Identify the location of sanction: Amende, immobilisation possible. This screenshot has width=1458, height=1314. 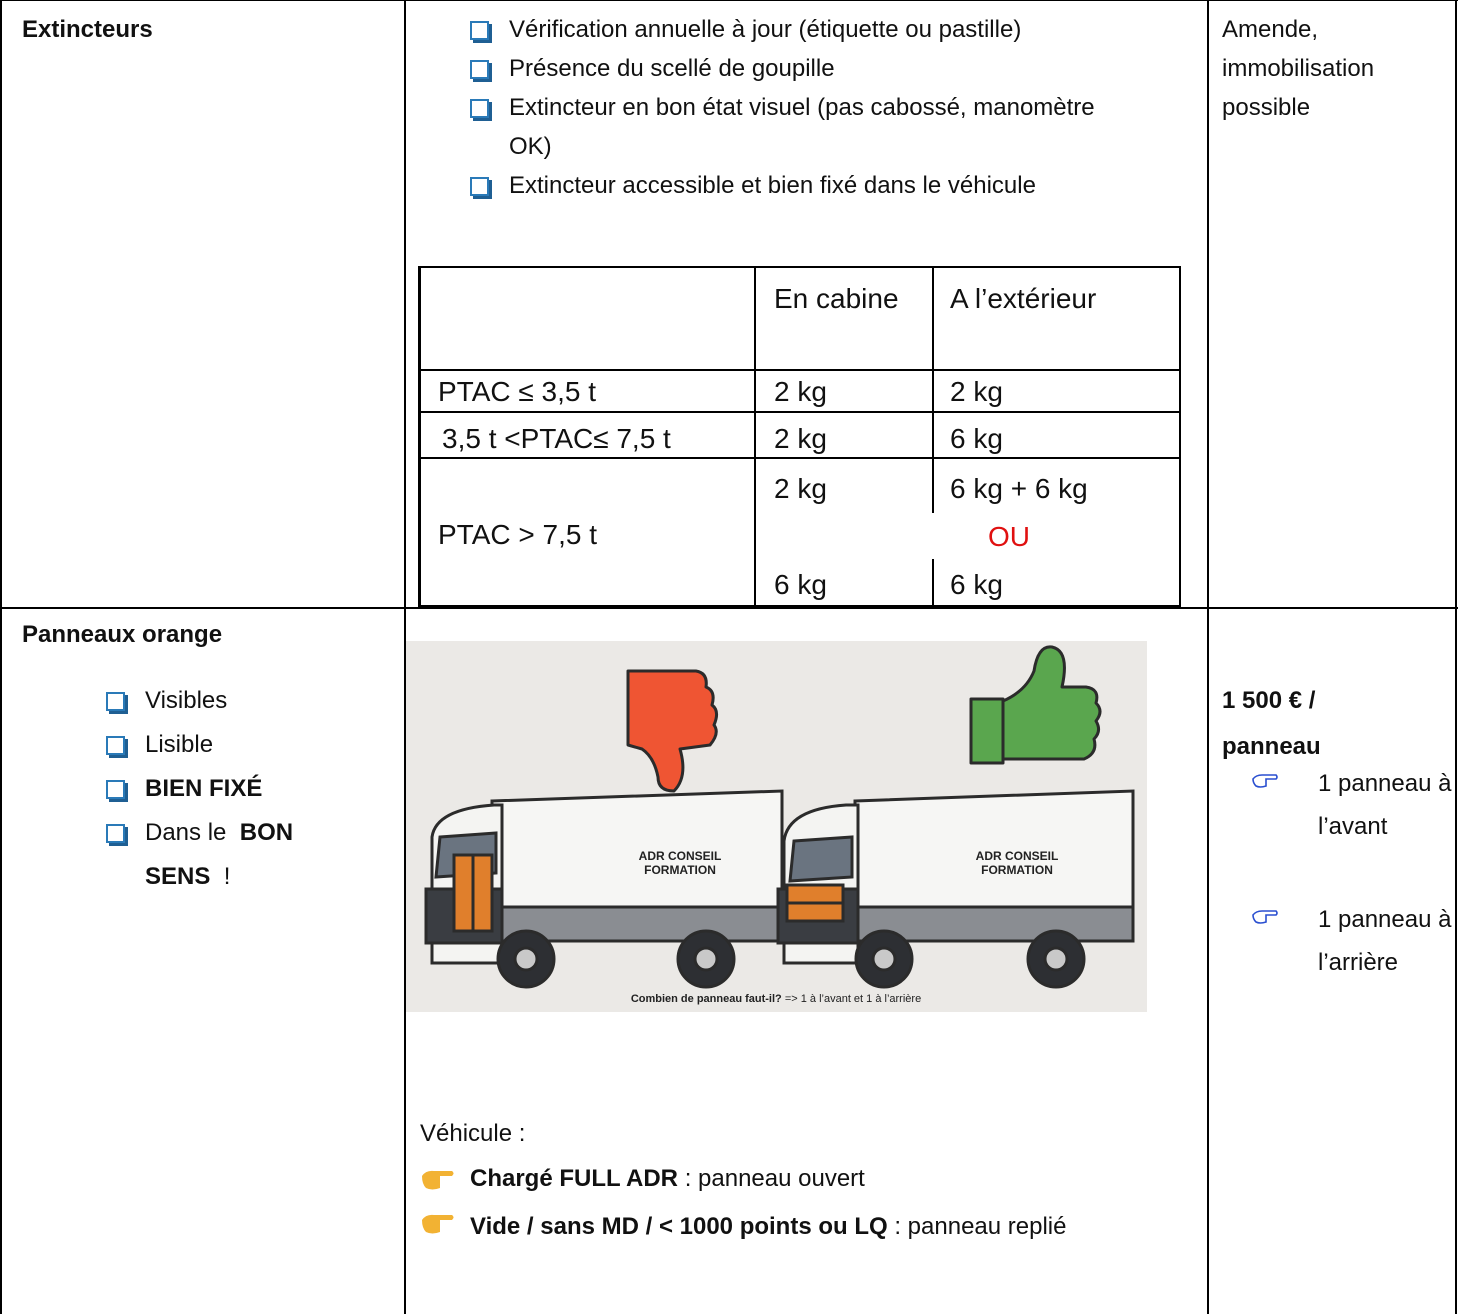
(1298, 68).